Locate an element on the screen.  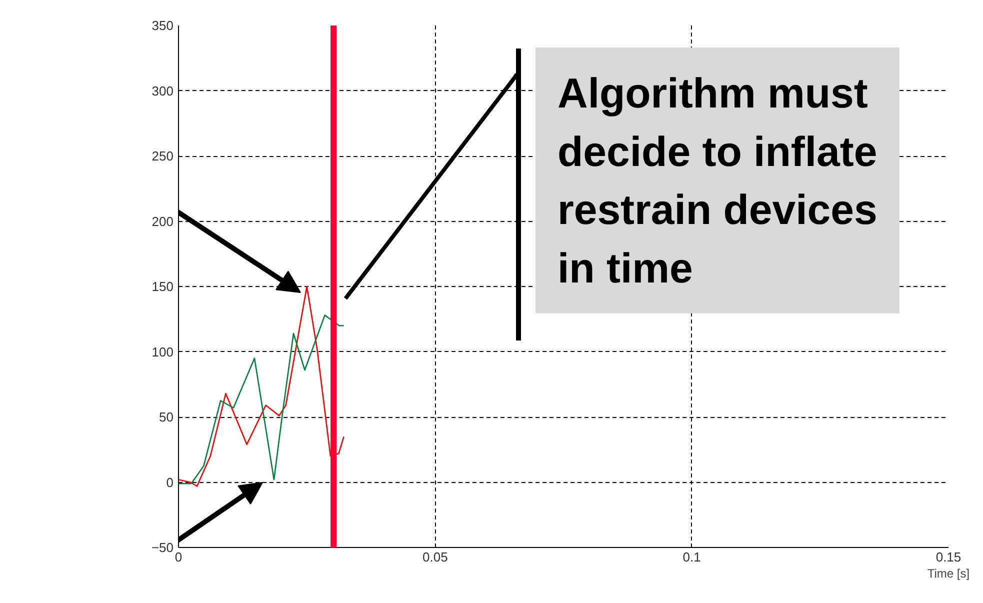
y-tick-label: 50 is located at coordinates (166, 417).